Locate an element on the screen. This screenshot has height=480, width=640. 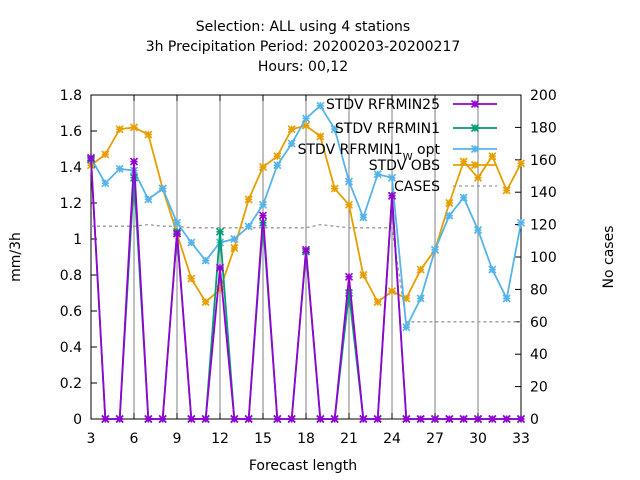
x-tick-label: 18 is located at coordinates (306, 439).